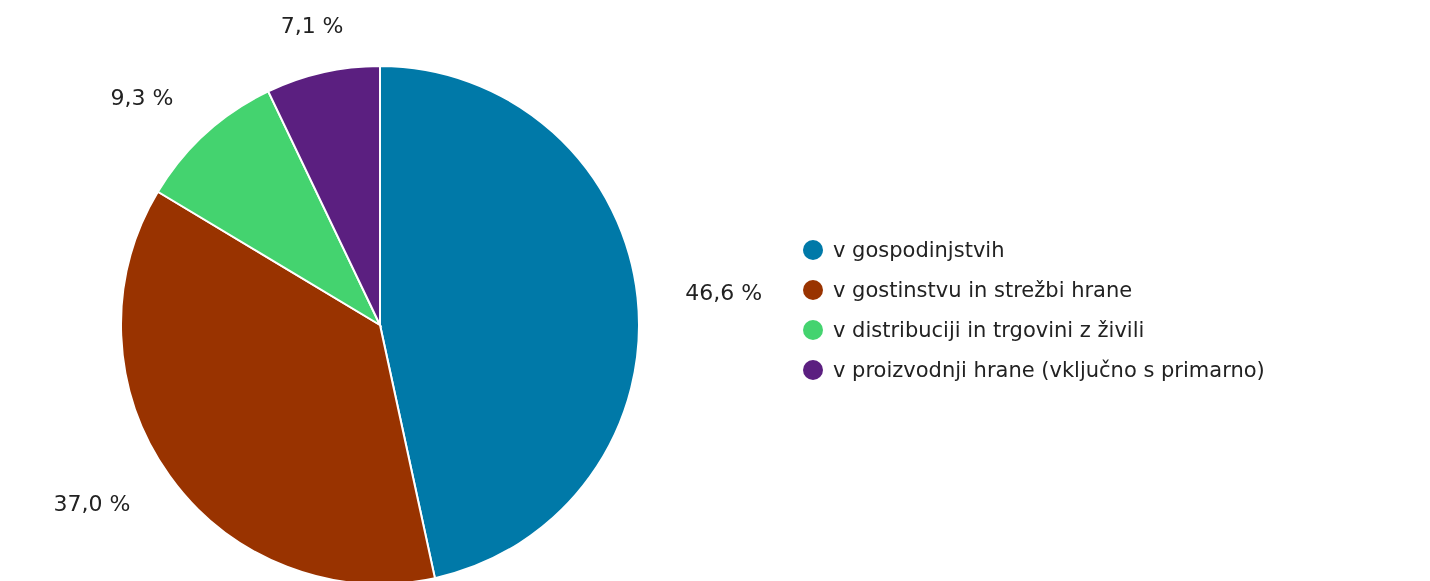  Describe the element at coordinates (92, 504) in the screenshot. I see `data-label: 37,0 %` at that location.